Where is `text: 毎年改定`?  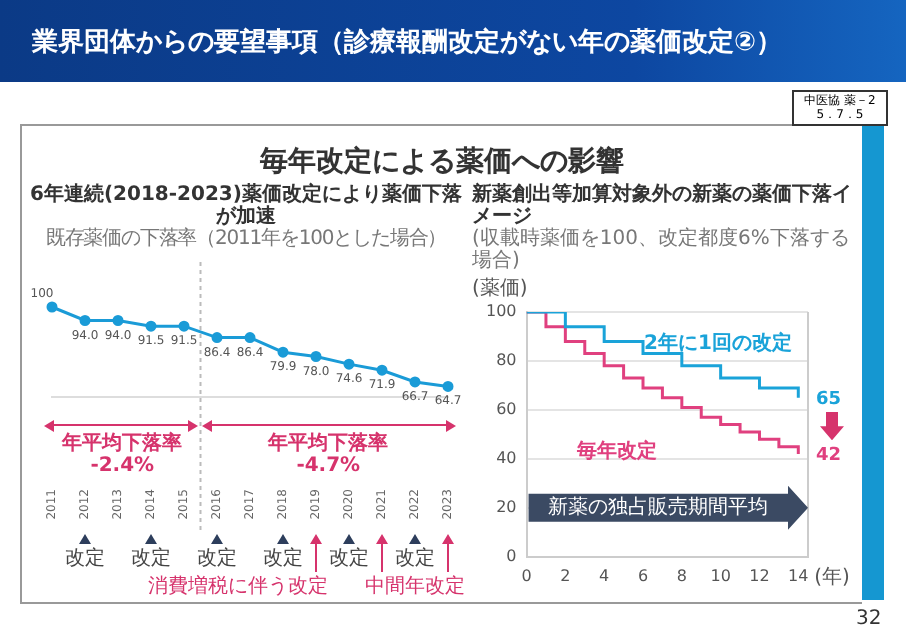 text: 毎年改定 is located at coordinates (615, 451).